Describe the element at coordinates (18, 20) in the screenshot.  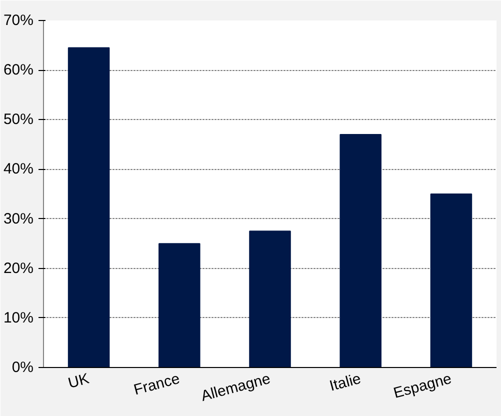
I see `y-tick-label: 70%` at that location.